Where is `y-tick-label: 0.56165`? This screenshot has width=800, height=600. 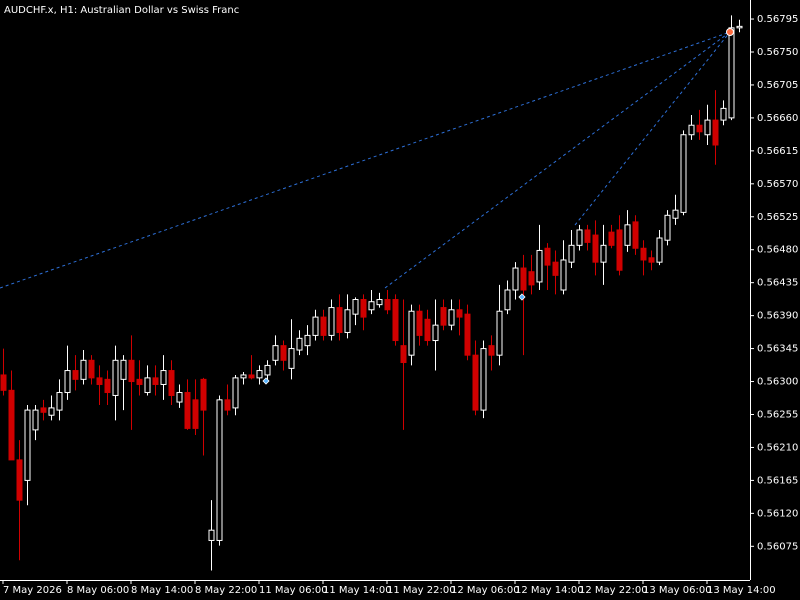 y-tick-label: 0.56165 is located at coordinates (777, 480).